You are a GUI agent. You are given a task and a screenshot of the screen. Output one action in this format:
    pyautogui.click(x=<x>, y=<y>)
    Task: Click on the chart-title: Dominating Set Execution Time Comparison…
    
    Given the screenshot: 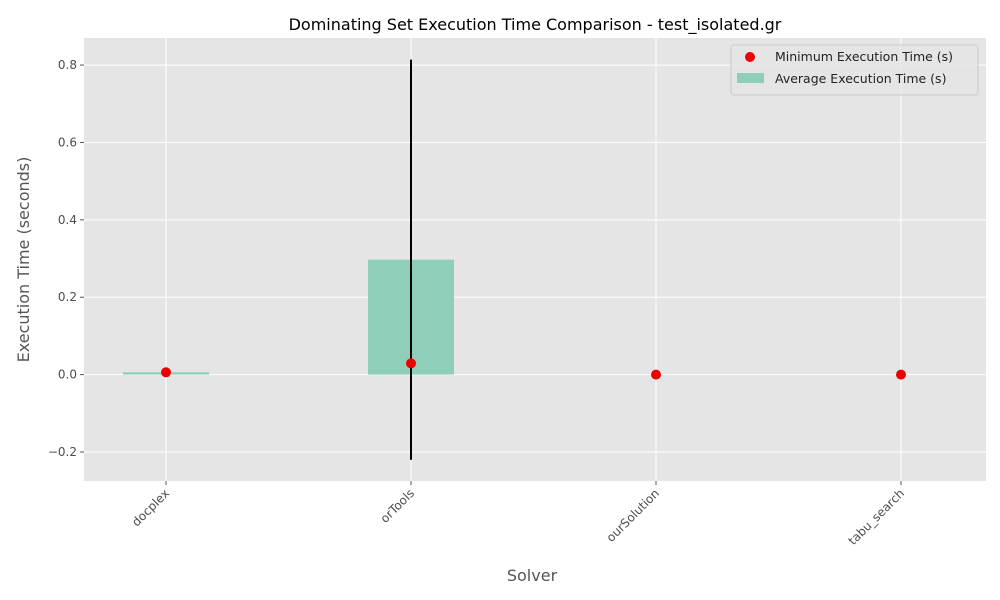 What is the action you would take?
    pyautogui.click(x=535, y=25)
    